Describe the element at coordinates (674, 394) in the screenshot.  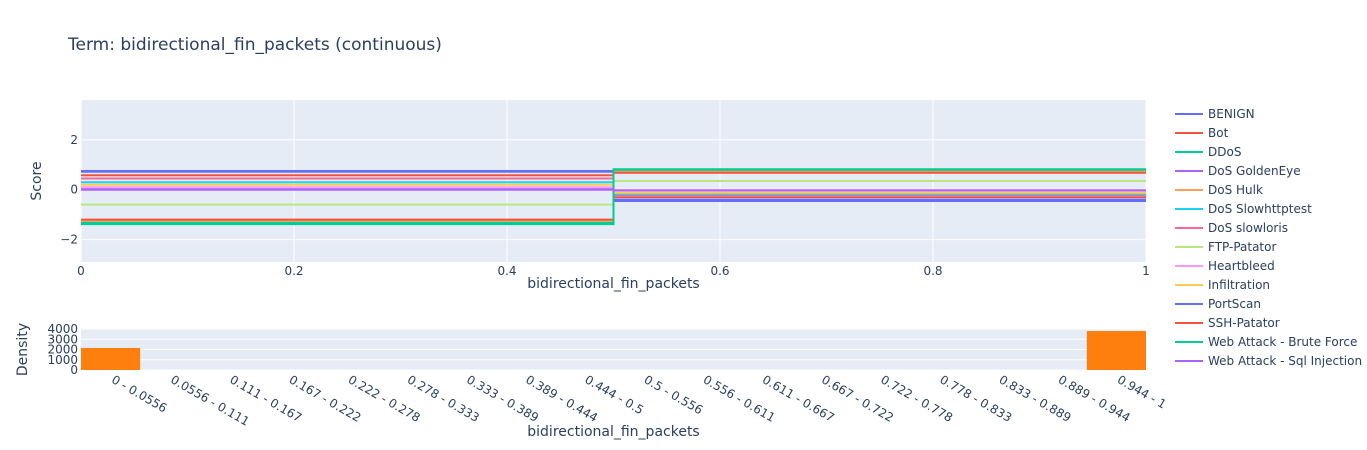
I see `density-x-tick-label: 0.5 - 0.556` at that location.